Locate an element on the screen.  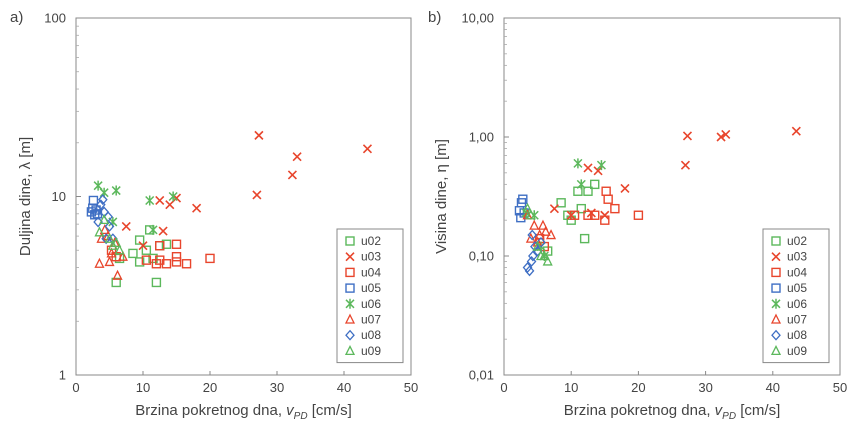
y-tick-label: 1,00 is located at coordinates (481, 137).